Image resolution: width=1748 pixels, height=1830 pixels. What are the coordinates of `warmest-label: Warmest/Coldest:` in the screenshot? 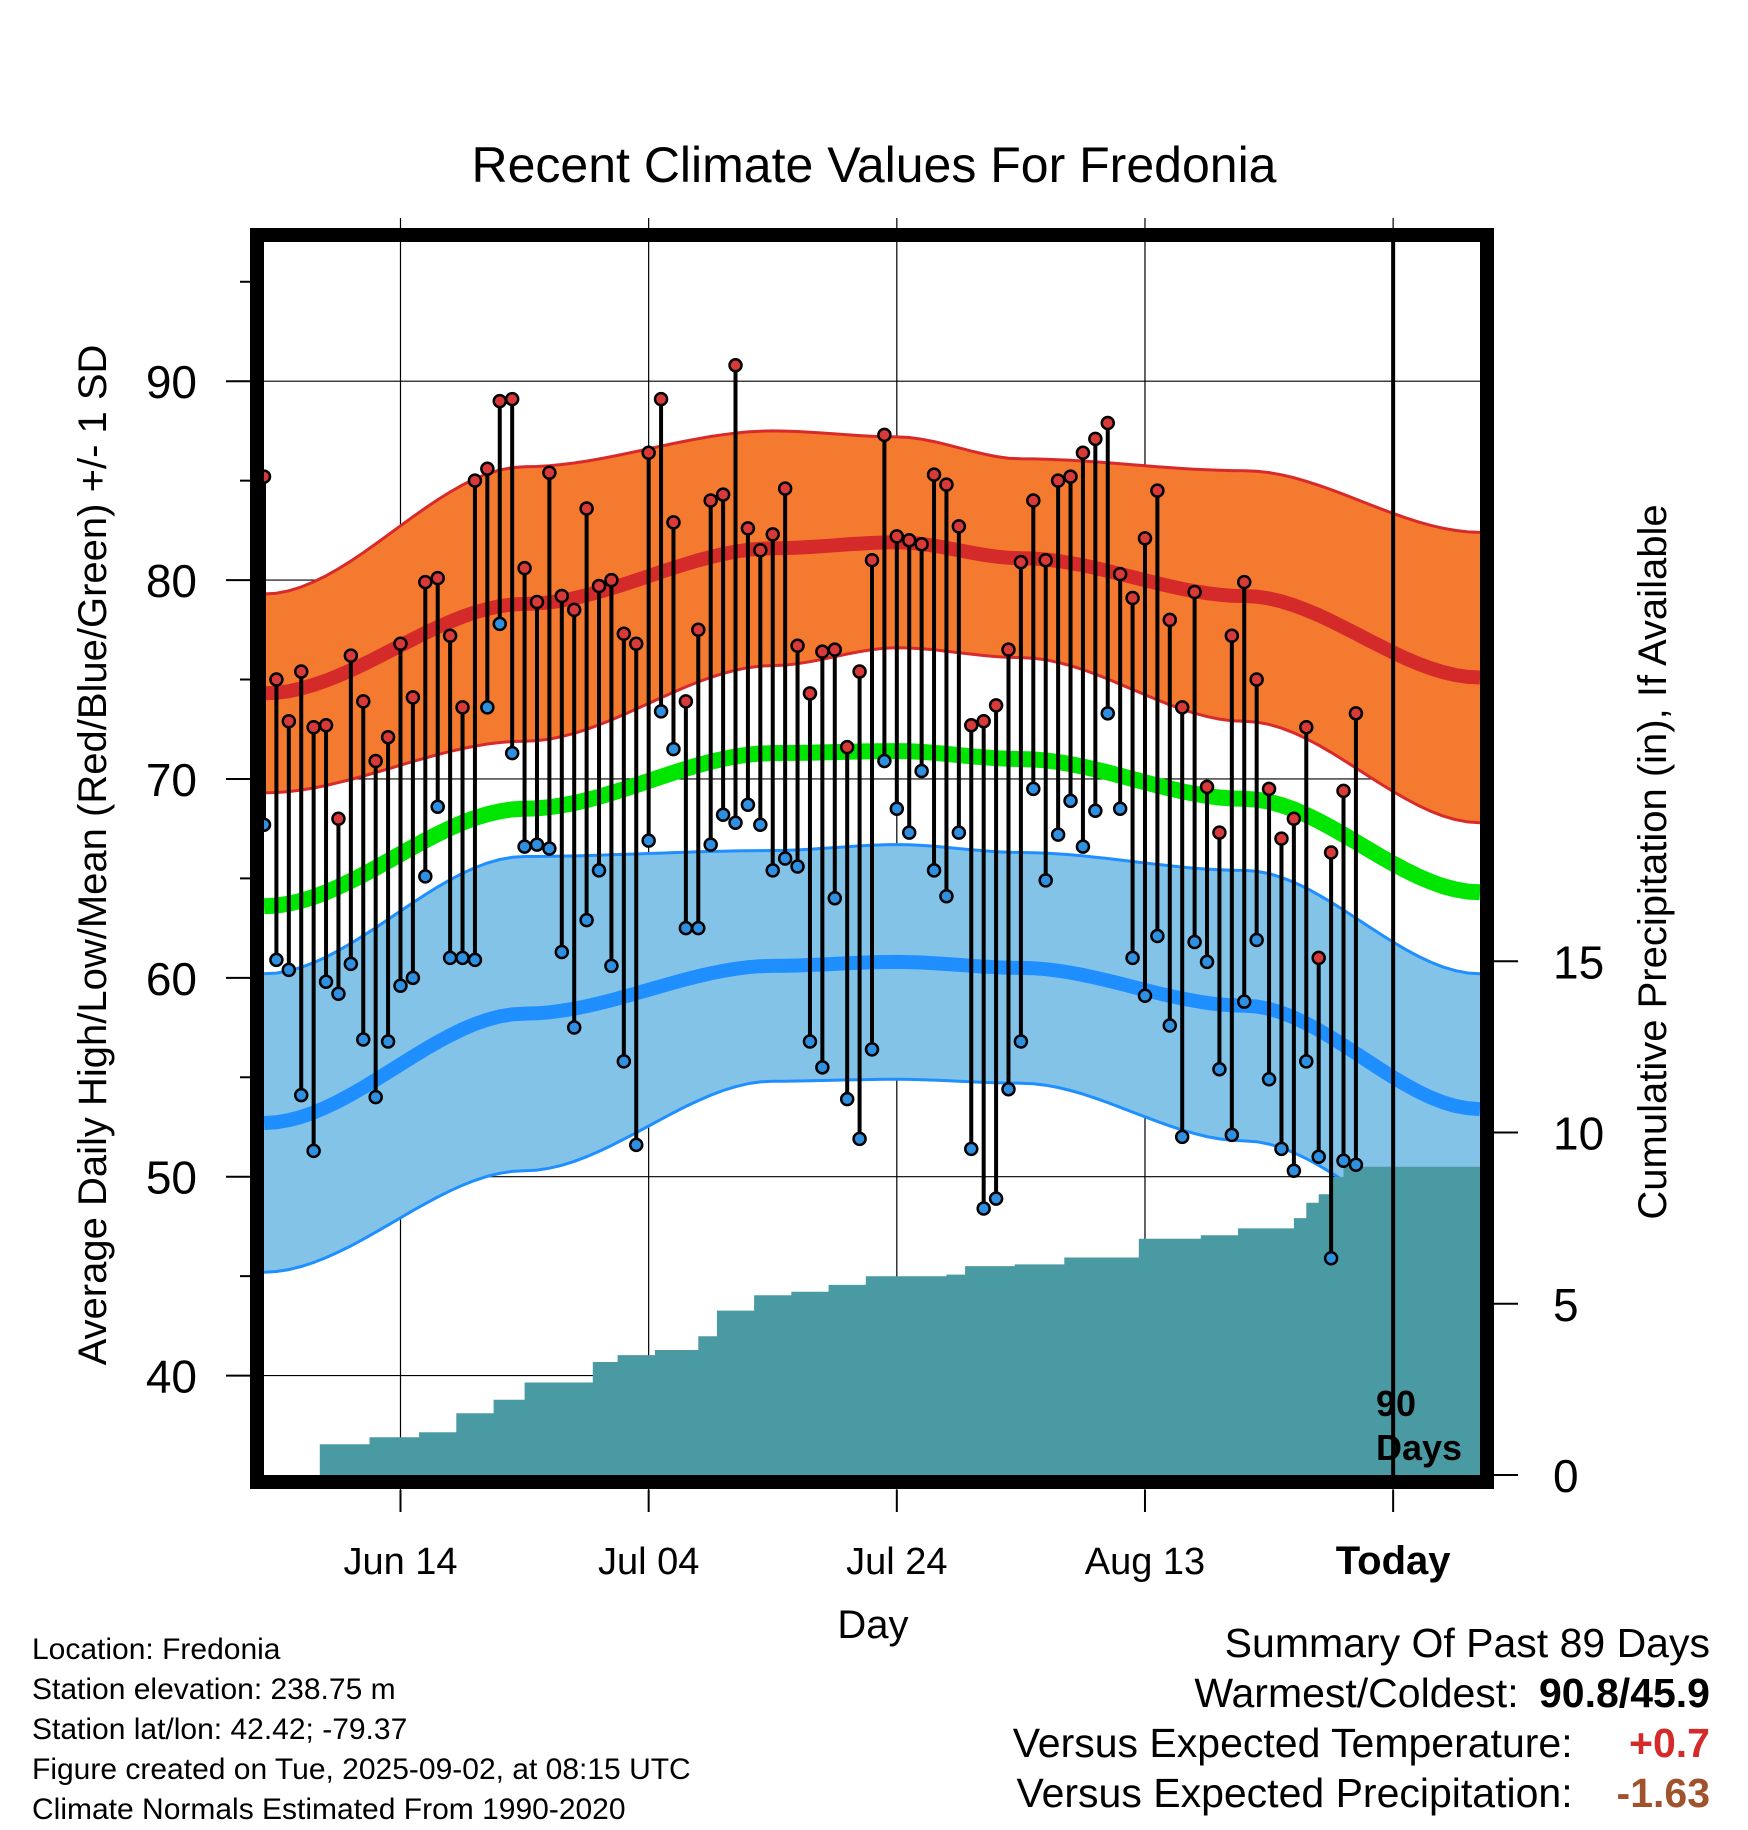 It's located at (1356, 1693).